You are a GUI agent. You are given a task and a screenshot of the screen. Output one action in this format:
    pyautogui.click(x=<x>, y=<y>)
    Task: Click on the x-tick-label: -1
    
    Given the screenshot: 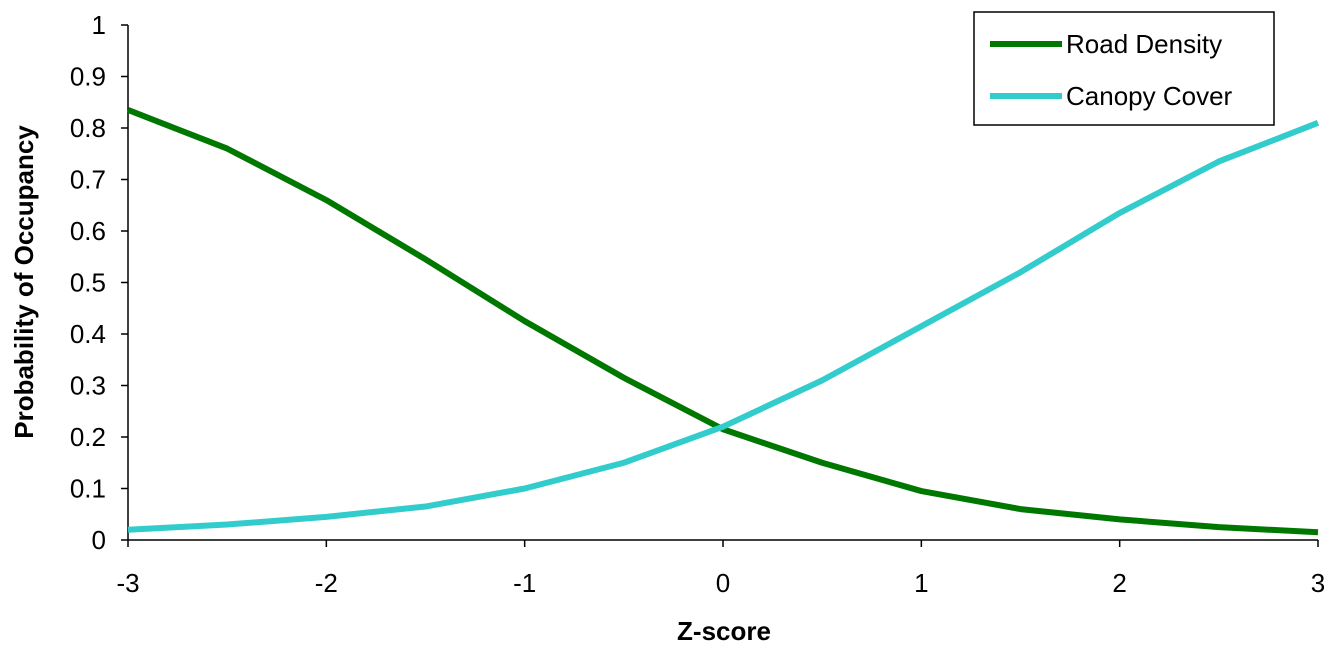 What is the action you would take?
    pyautogui.click(x=524, y=583)
    